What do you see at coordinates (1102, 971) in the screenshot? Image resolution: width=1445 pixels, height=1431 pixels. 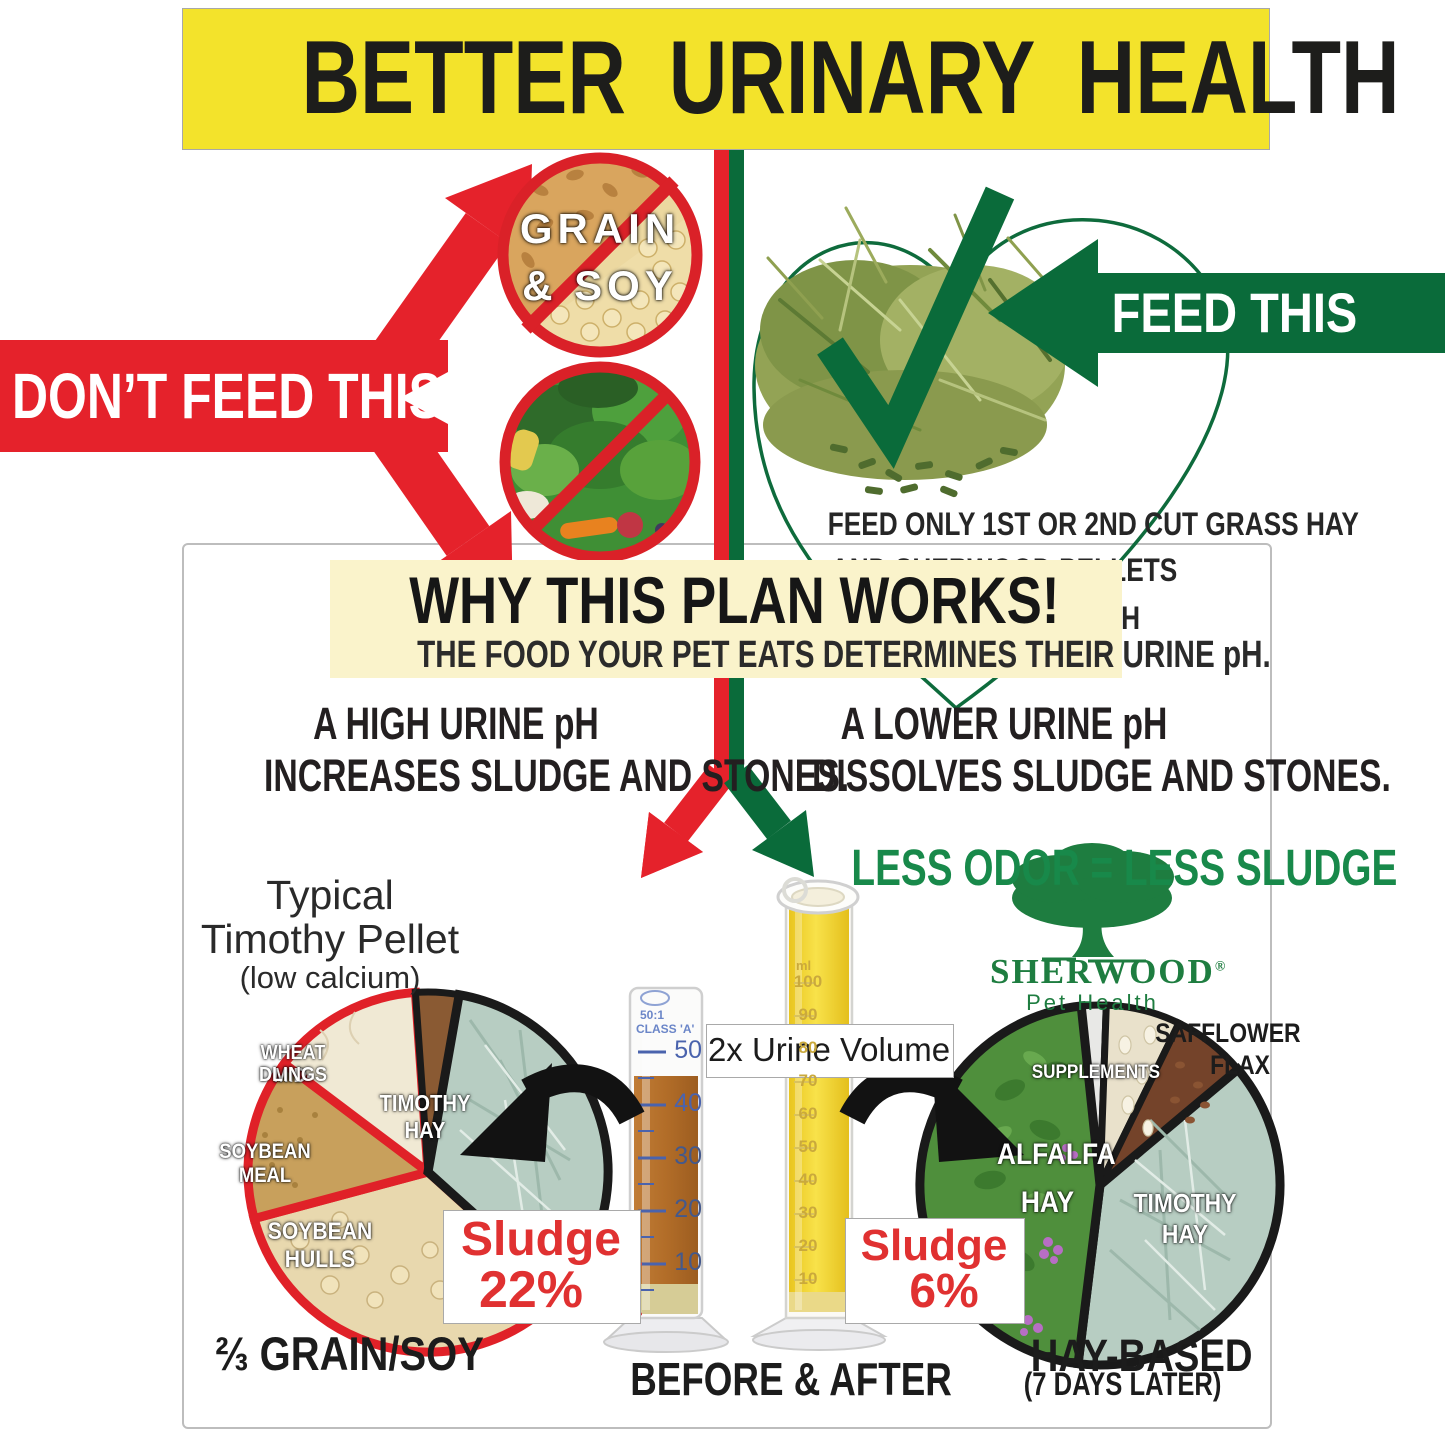 I see `sherwood-logo-text: SHERWOOD` at bounding box center [1102, 971].